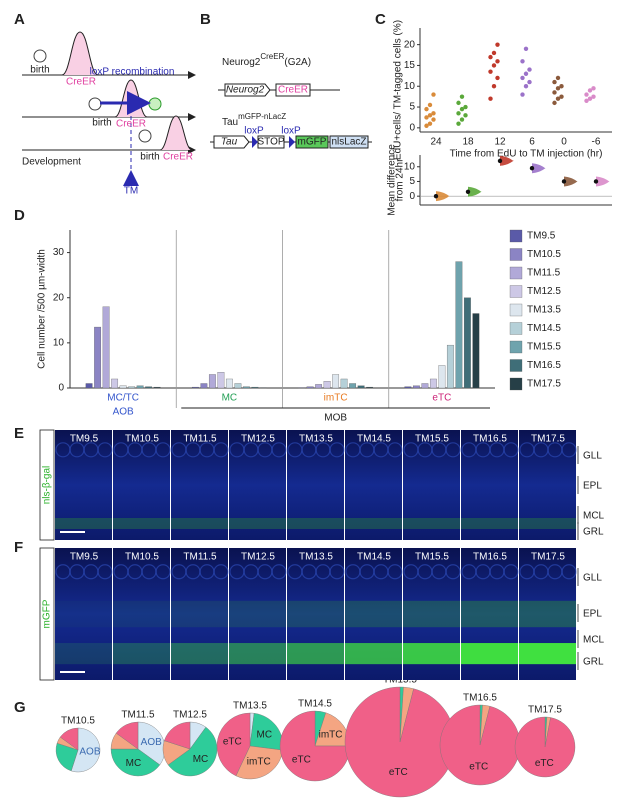  I want to click on loxp-site, so click(255, 142).